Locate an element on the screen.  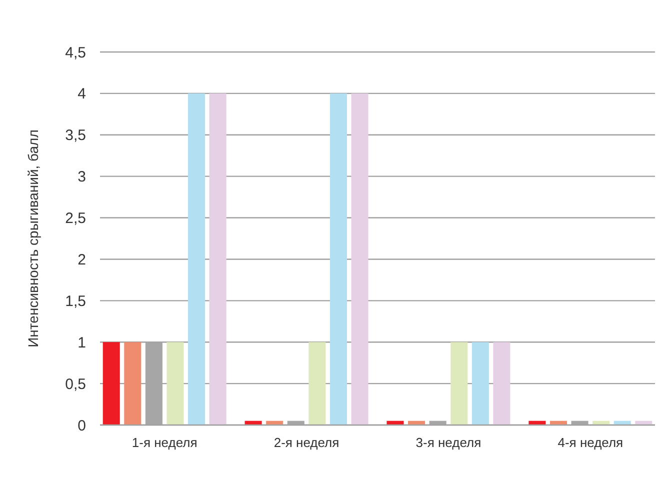
y-tick-label: 0,5 is located at coordinates (75, 384).